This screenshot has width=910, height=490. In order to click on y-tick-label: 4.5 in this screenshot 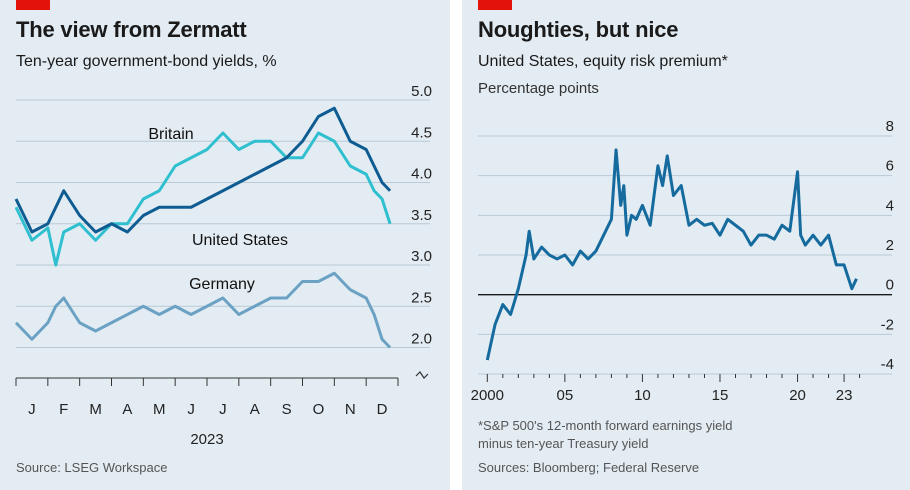, I will do `click(421, 132)`.